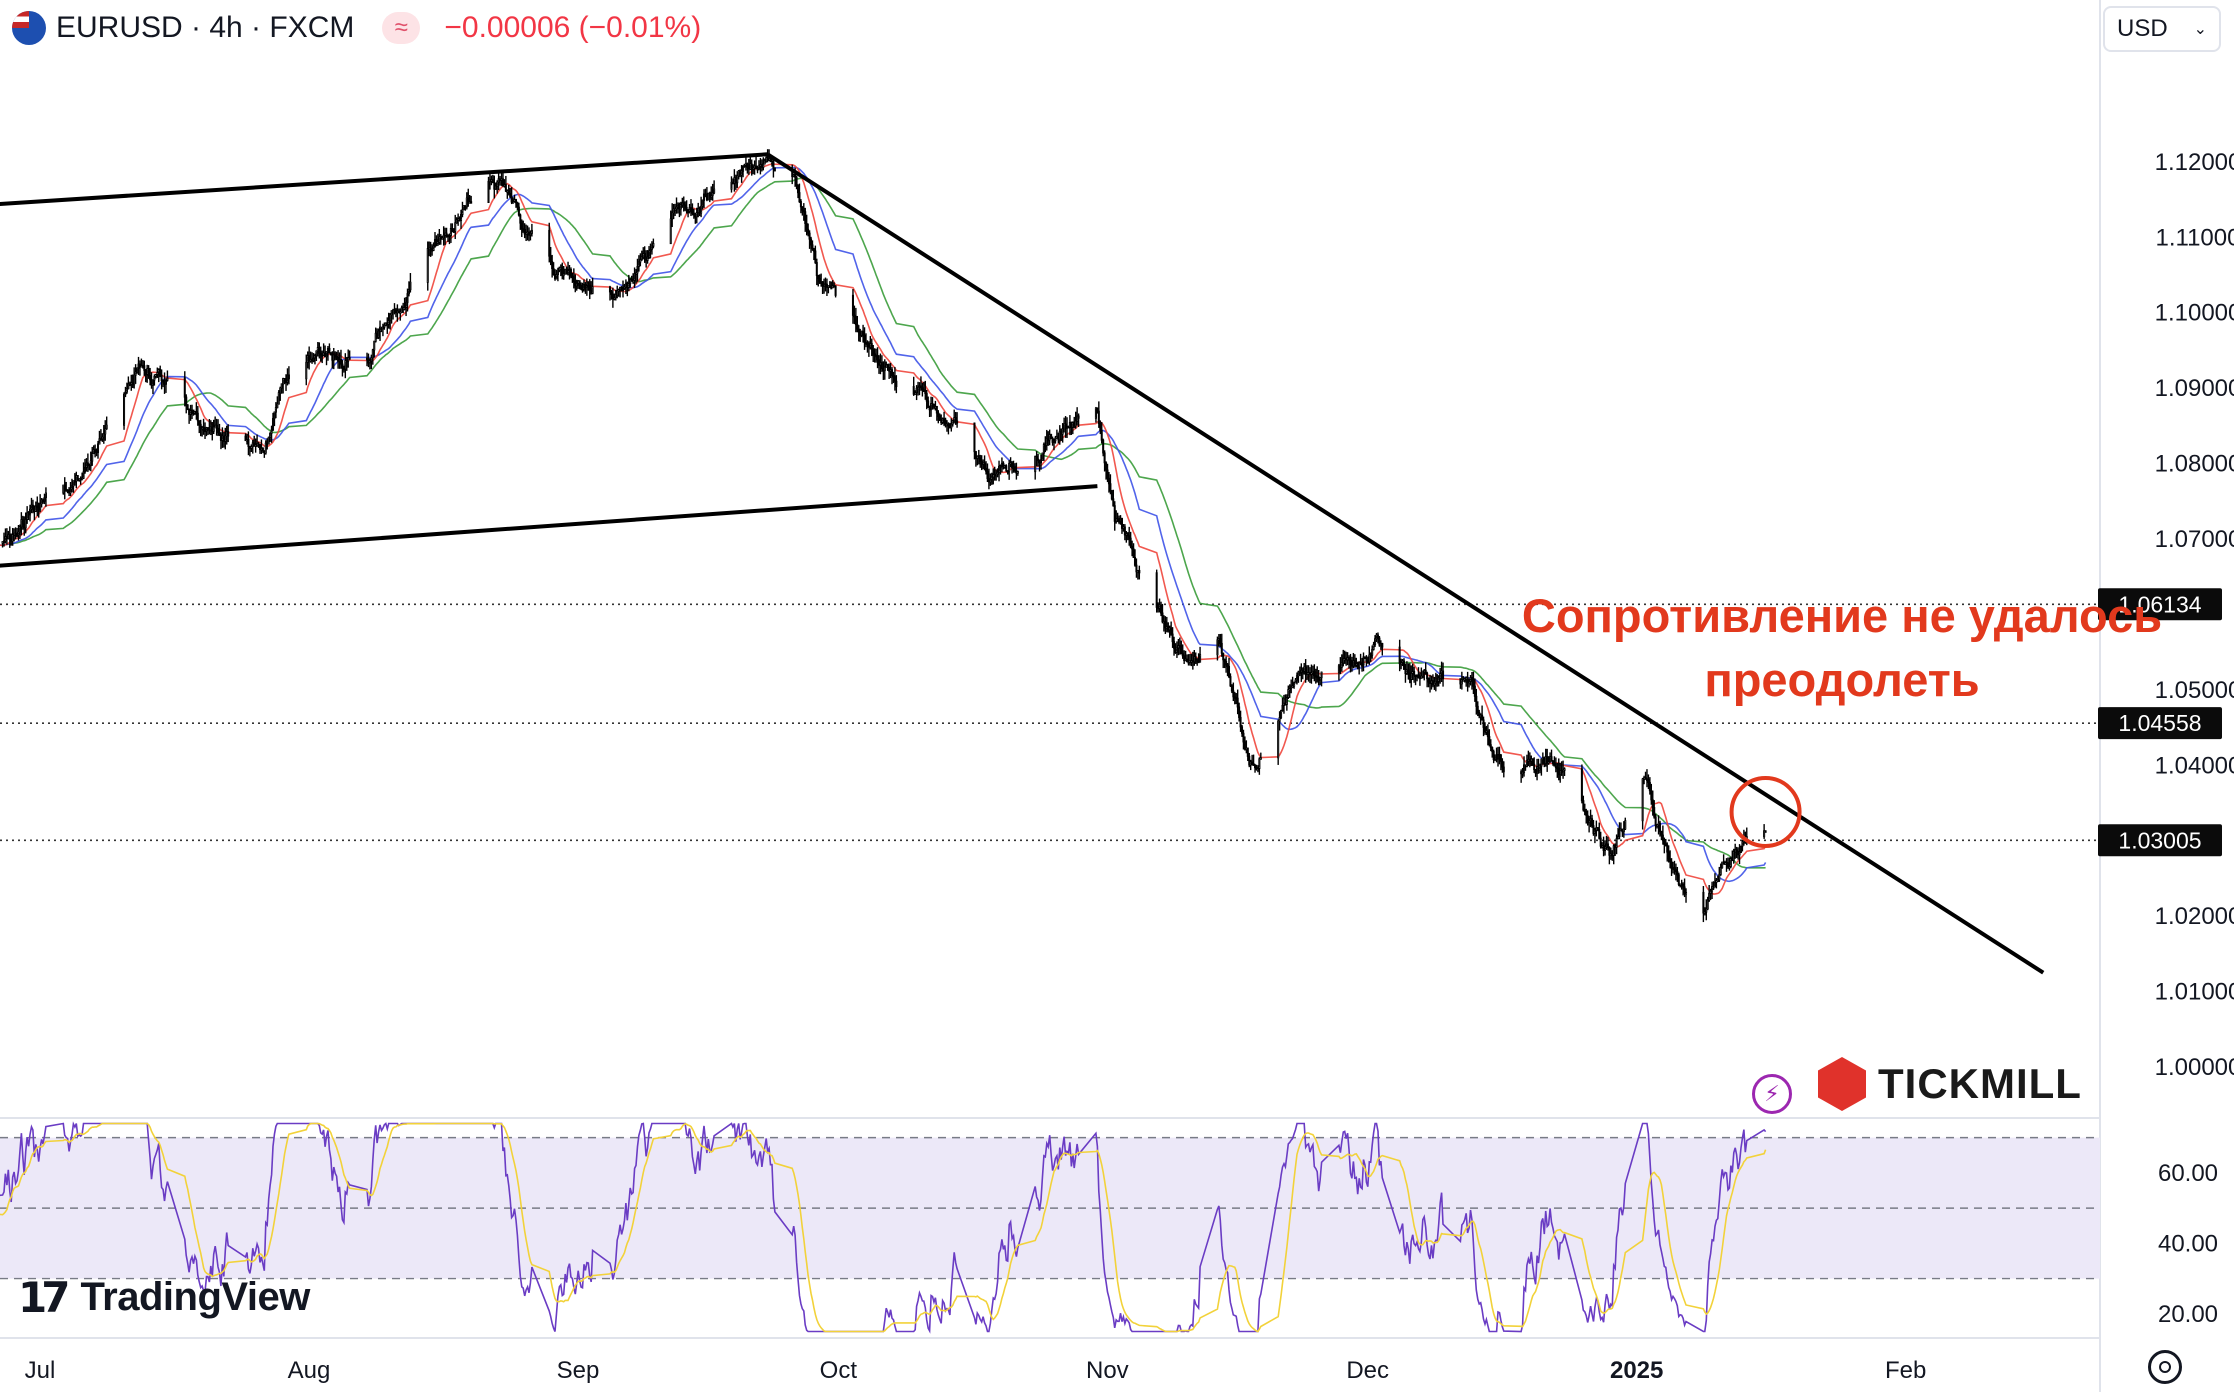  I want to click on symbol-title: EURUSD · 4h · FXCM, so click(205, 27).